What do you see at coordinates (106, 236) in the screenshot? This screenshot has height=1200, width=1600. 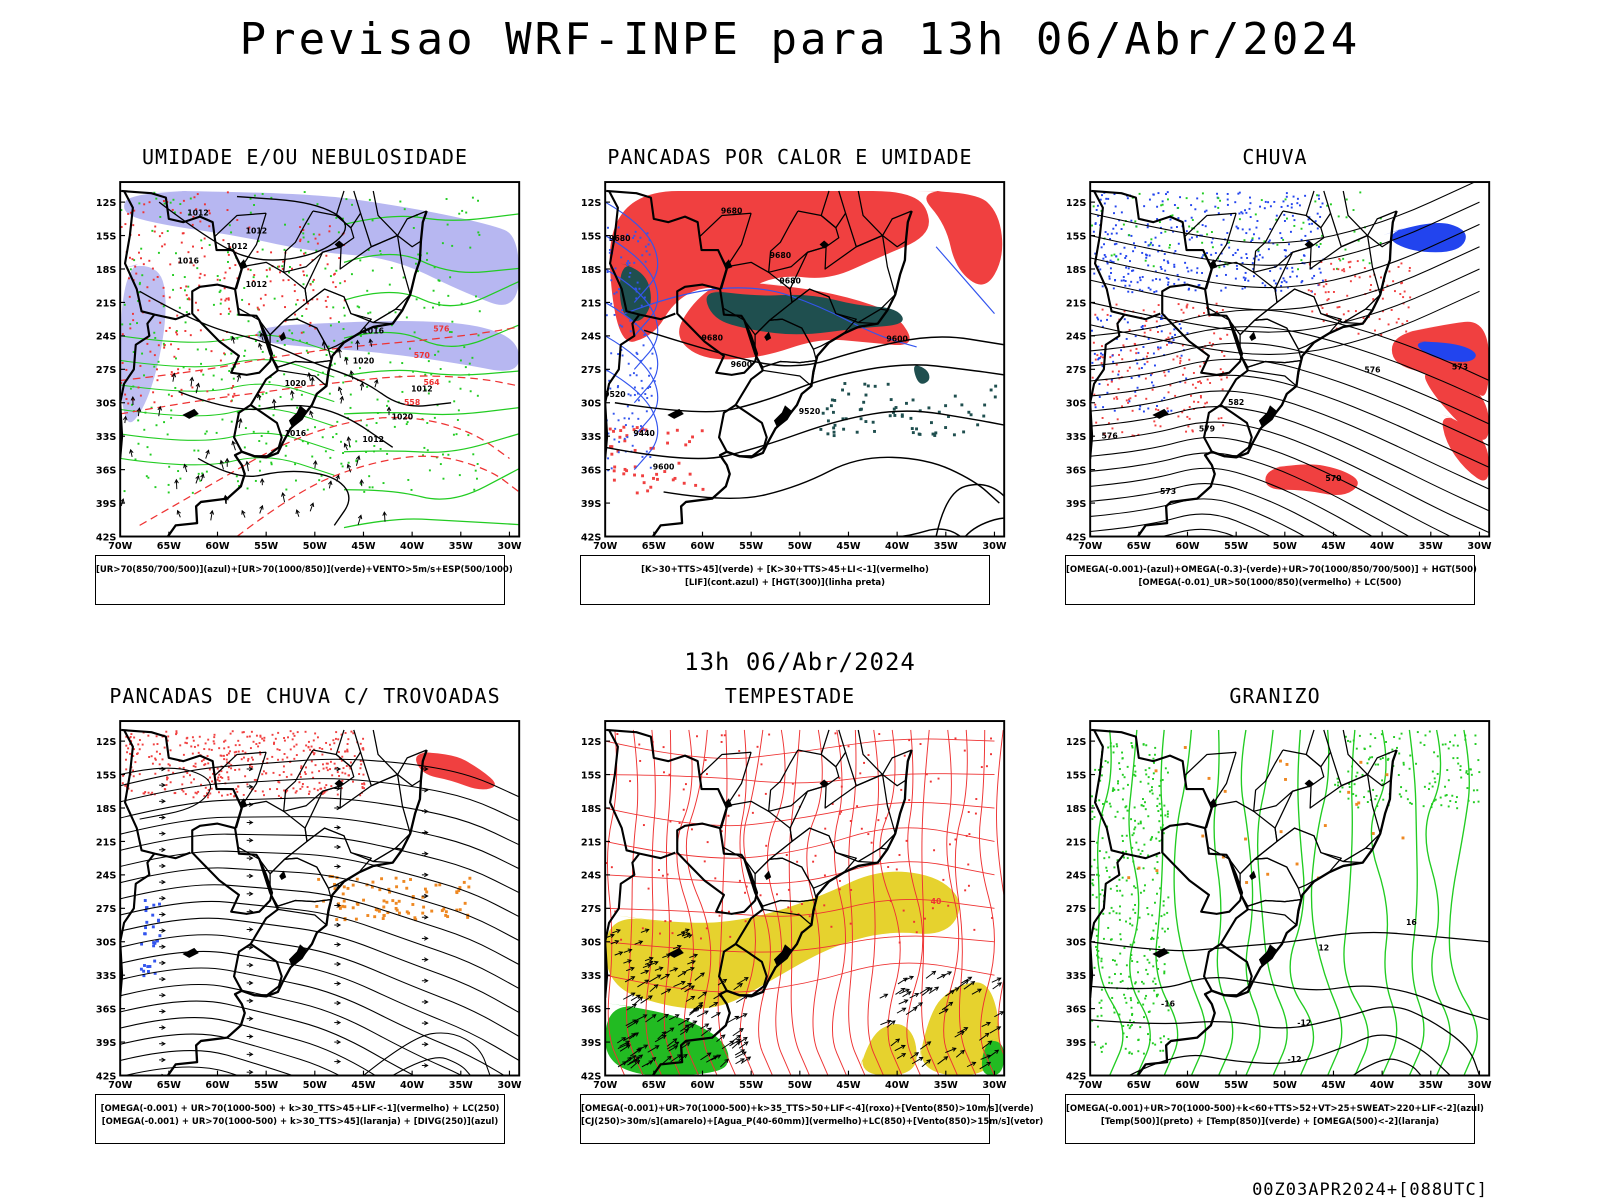 I see `lat-tick-label: 15S` at bounding box center [106, 236].